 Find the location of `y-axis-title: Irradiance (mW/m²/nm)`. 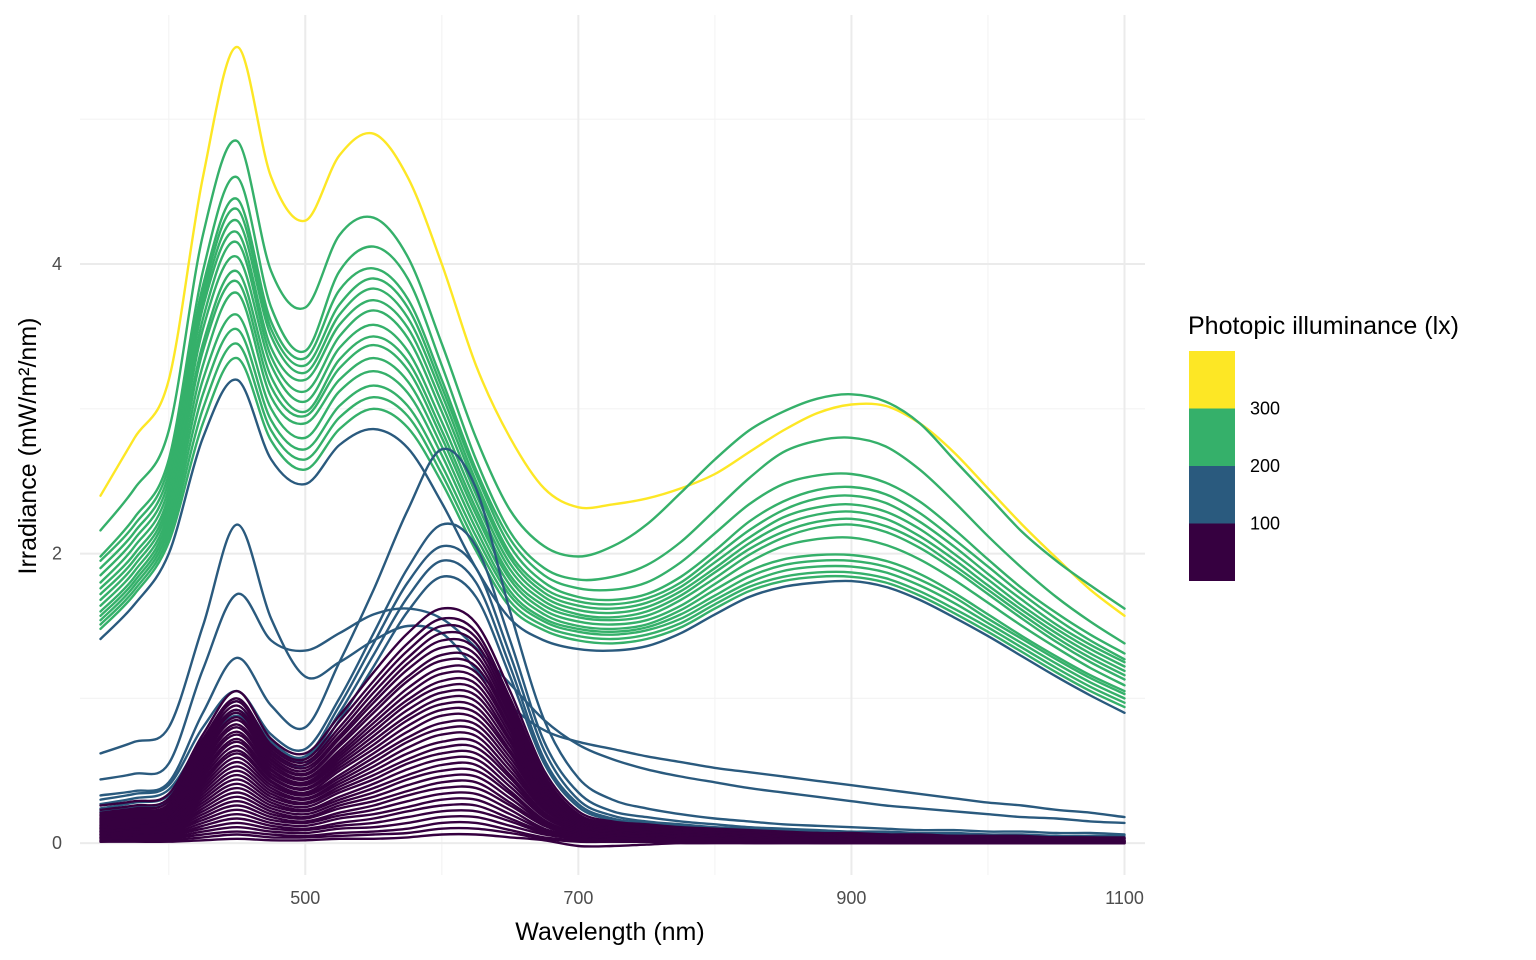

y-axis-title: Irradiance (mW/m²/nm) is located at coordinates (28, 446).